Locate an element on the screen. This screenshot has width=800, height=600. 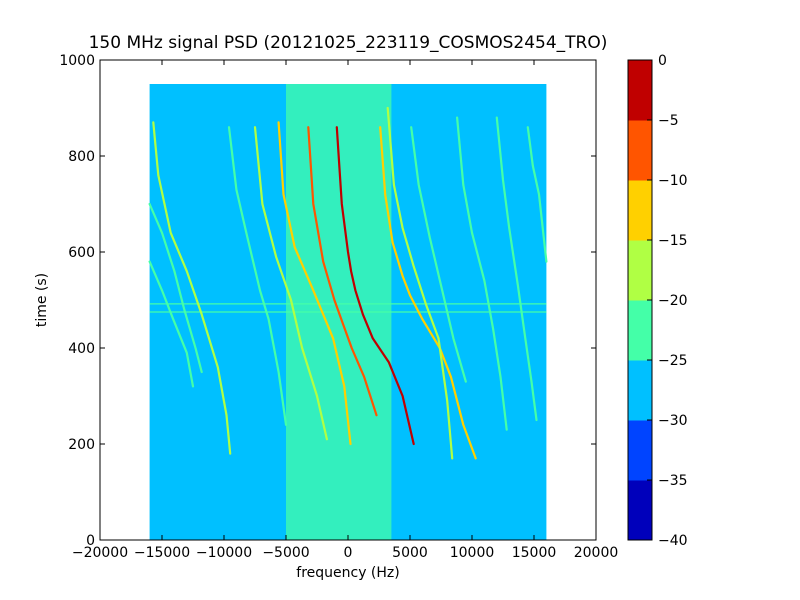
colorbar-tick-label: −35 is located at coordinates (673, 481).